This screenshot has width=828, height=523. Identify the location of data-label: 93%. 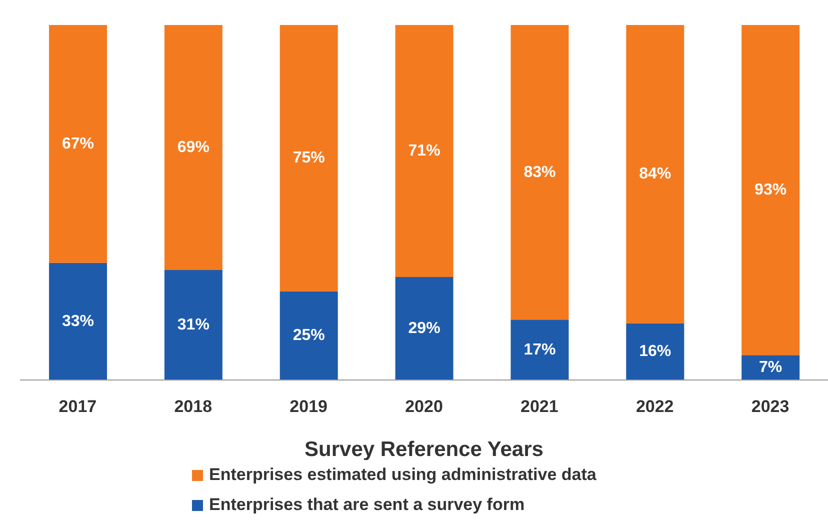
(770, 190).